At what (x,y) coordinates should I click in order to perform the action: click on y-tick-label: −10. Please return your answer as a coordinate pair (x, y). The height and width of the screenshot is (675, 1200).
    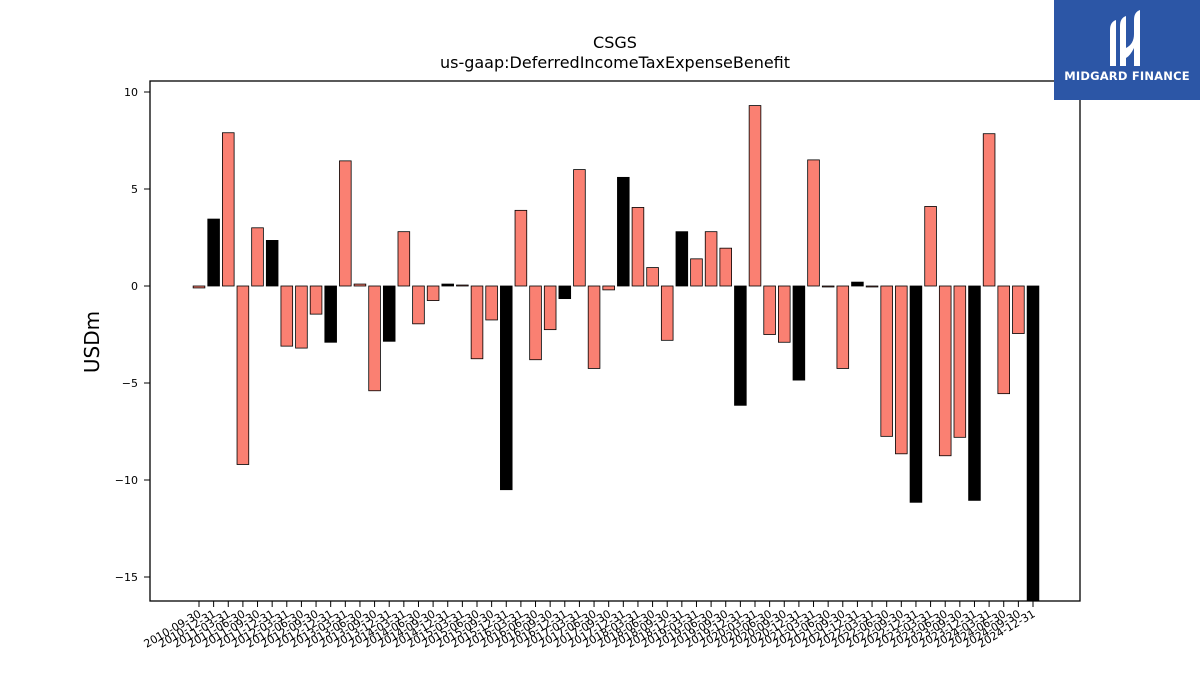
    Looking at the image, I should click on (126, 480).